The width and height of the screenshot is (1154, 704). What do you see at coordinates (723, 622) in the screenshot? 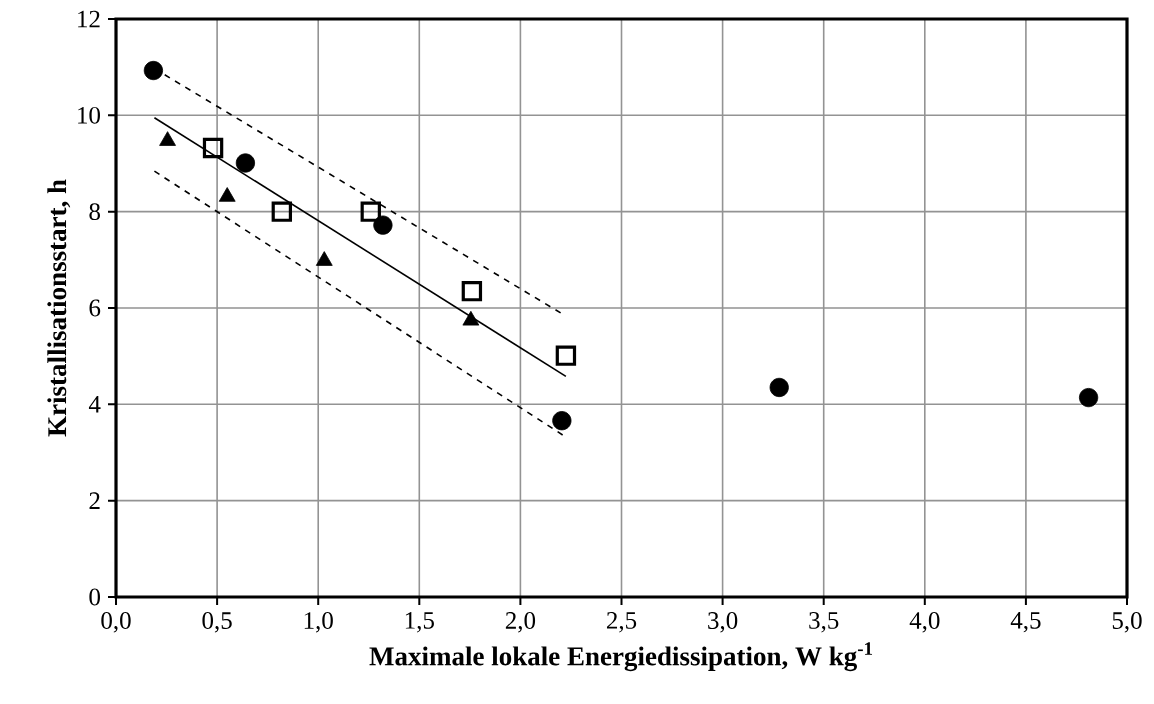
I see `x-tick-label: 3,0` at bounding box center [723, 622].